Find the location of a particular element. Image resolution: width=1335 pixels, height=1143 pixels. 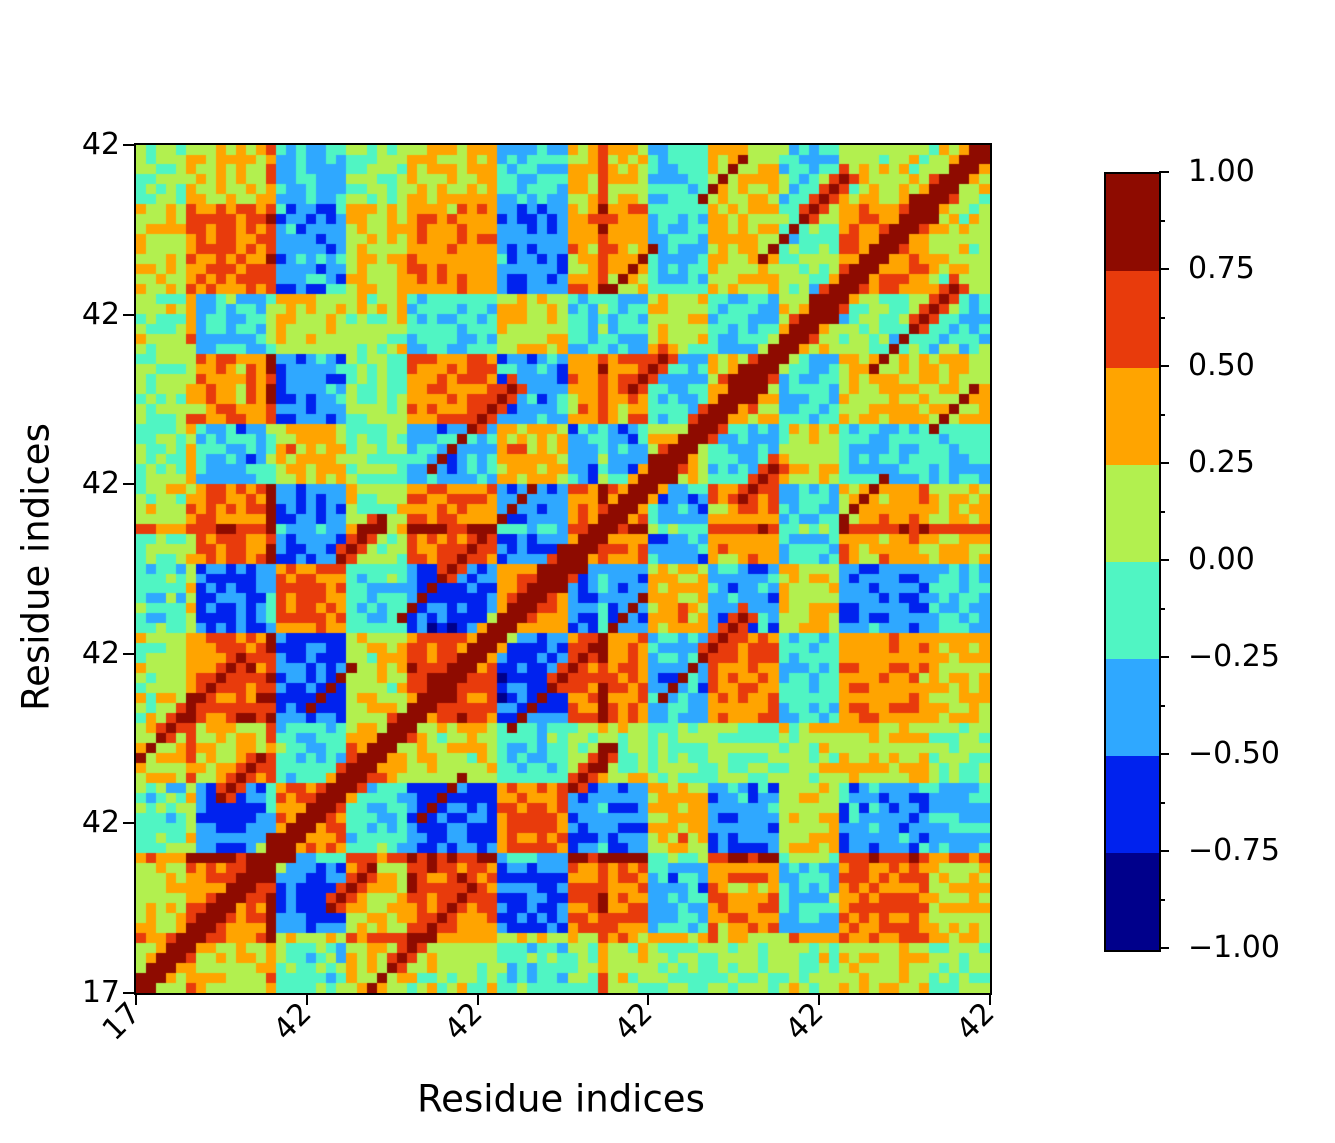

colorbar-tick-label: 0.50 is located at coordinates (1221, 365).